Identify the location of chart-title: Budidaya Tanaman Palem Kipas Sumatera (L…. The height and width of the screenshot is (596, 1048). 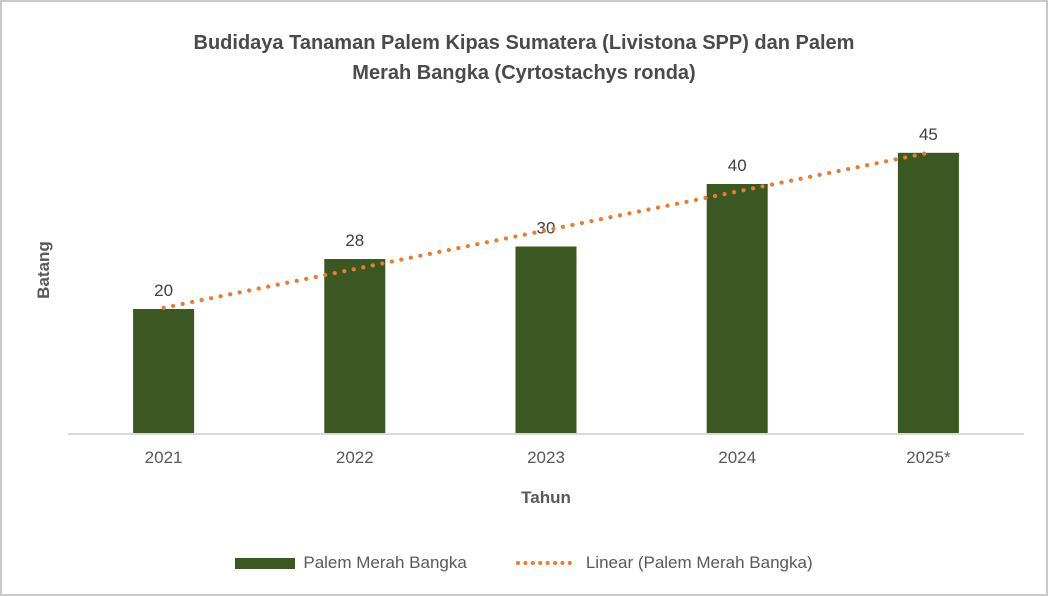
(524, 58).